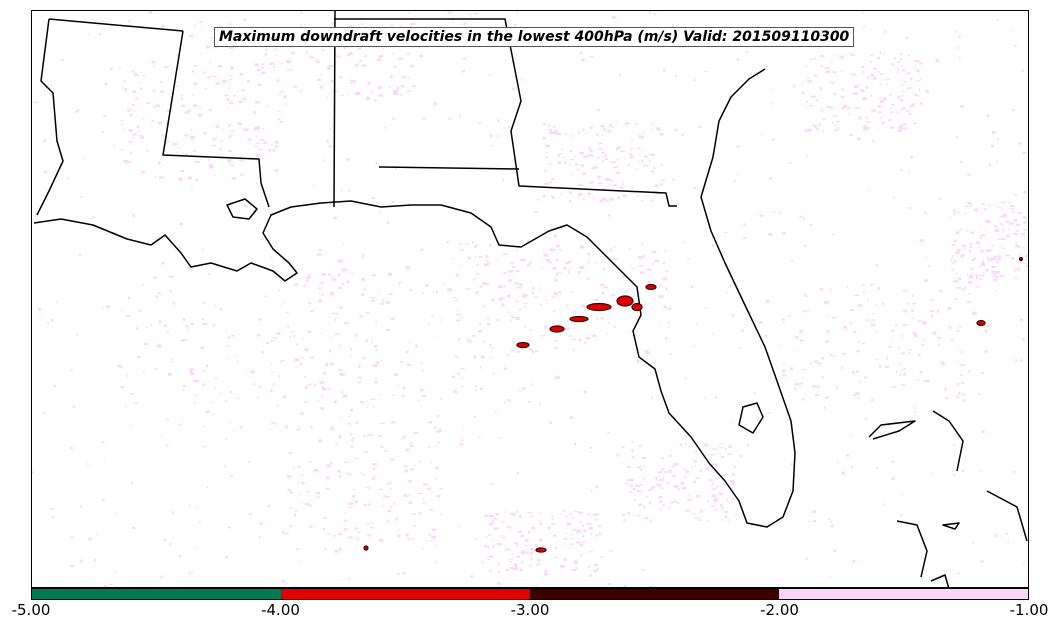 The image size is (1060, 633). What do you see at coordinates (751, 418) in the screenshot?
I see `lake-okeechobee` at bounding box center [751, 418].